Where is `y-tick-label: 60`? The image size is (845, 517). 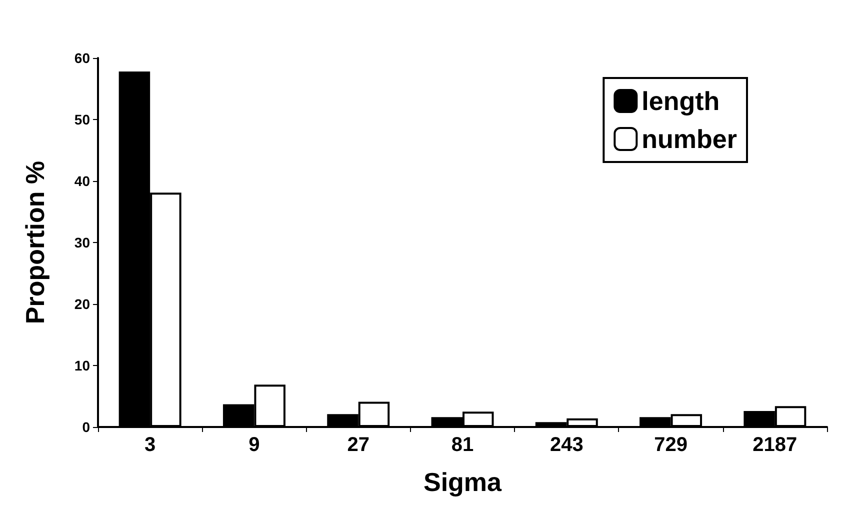 y-tick-label: 60 is located at coordinates (82, 58).